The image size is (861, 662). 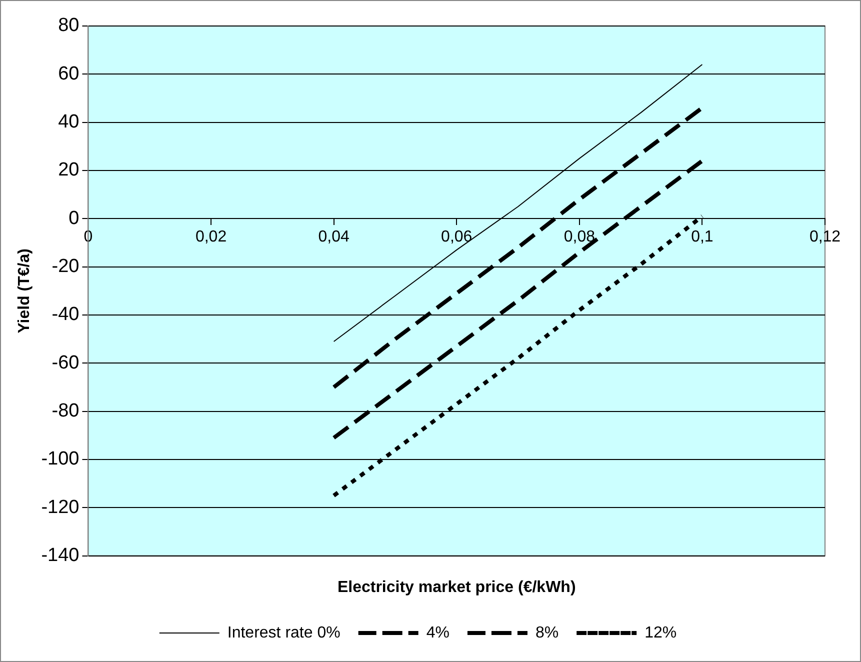 What do you see at coordinates (211, 237) in the screenshot?
I see `x-tick-label: 0,02` at bounding box center [211, 237].